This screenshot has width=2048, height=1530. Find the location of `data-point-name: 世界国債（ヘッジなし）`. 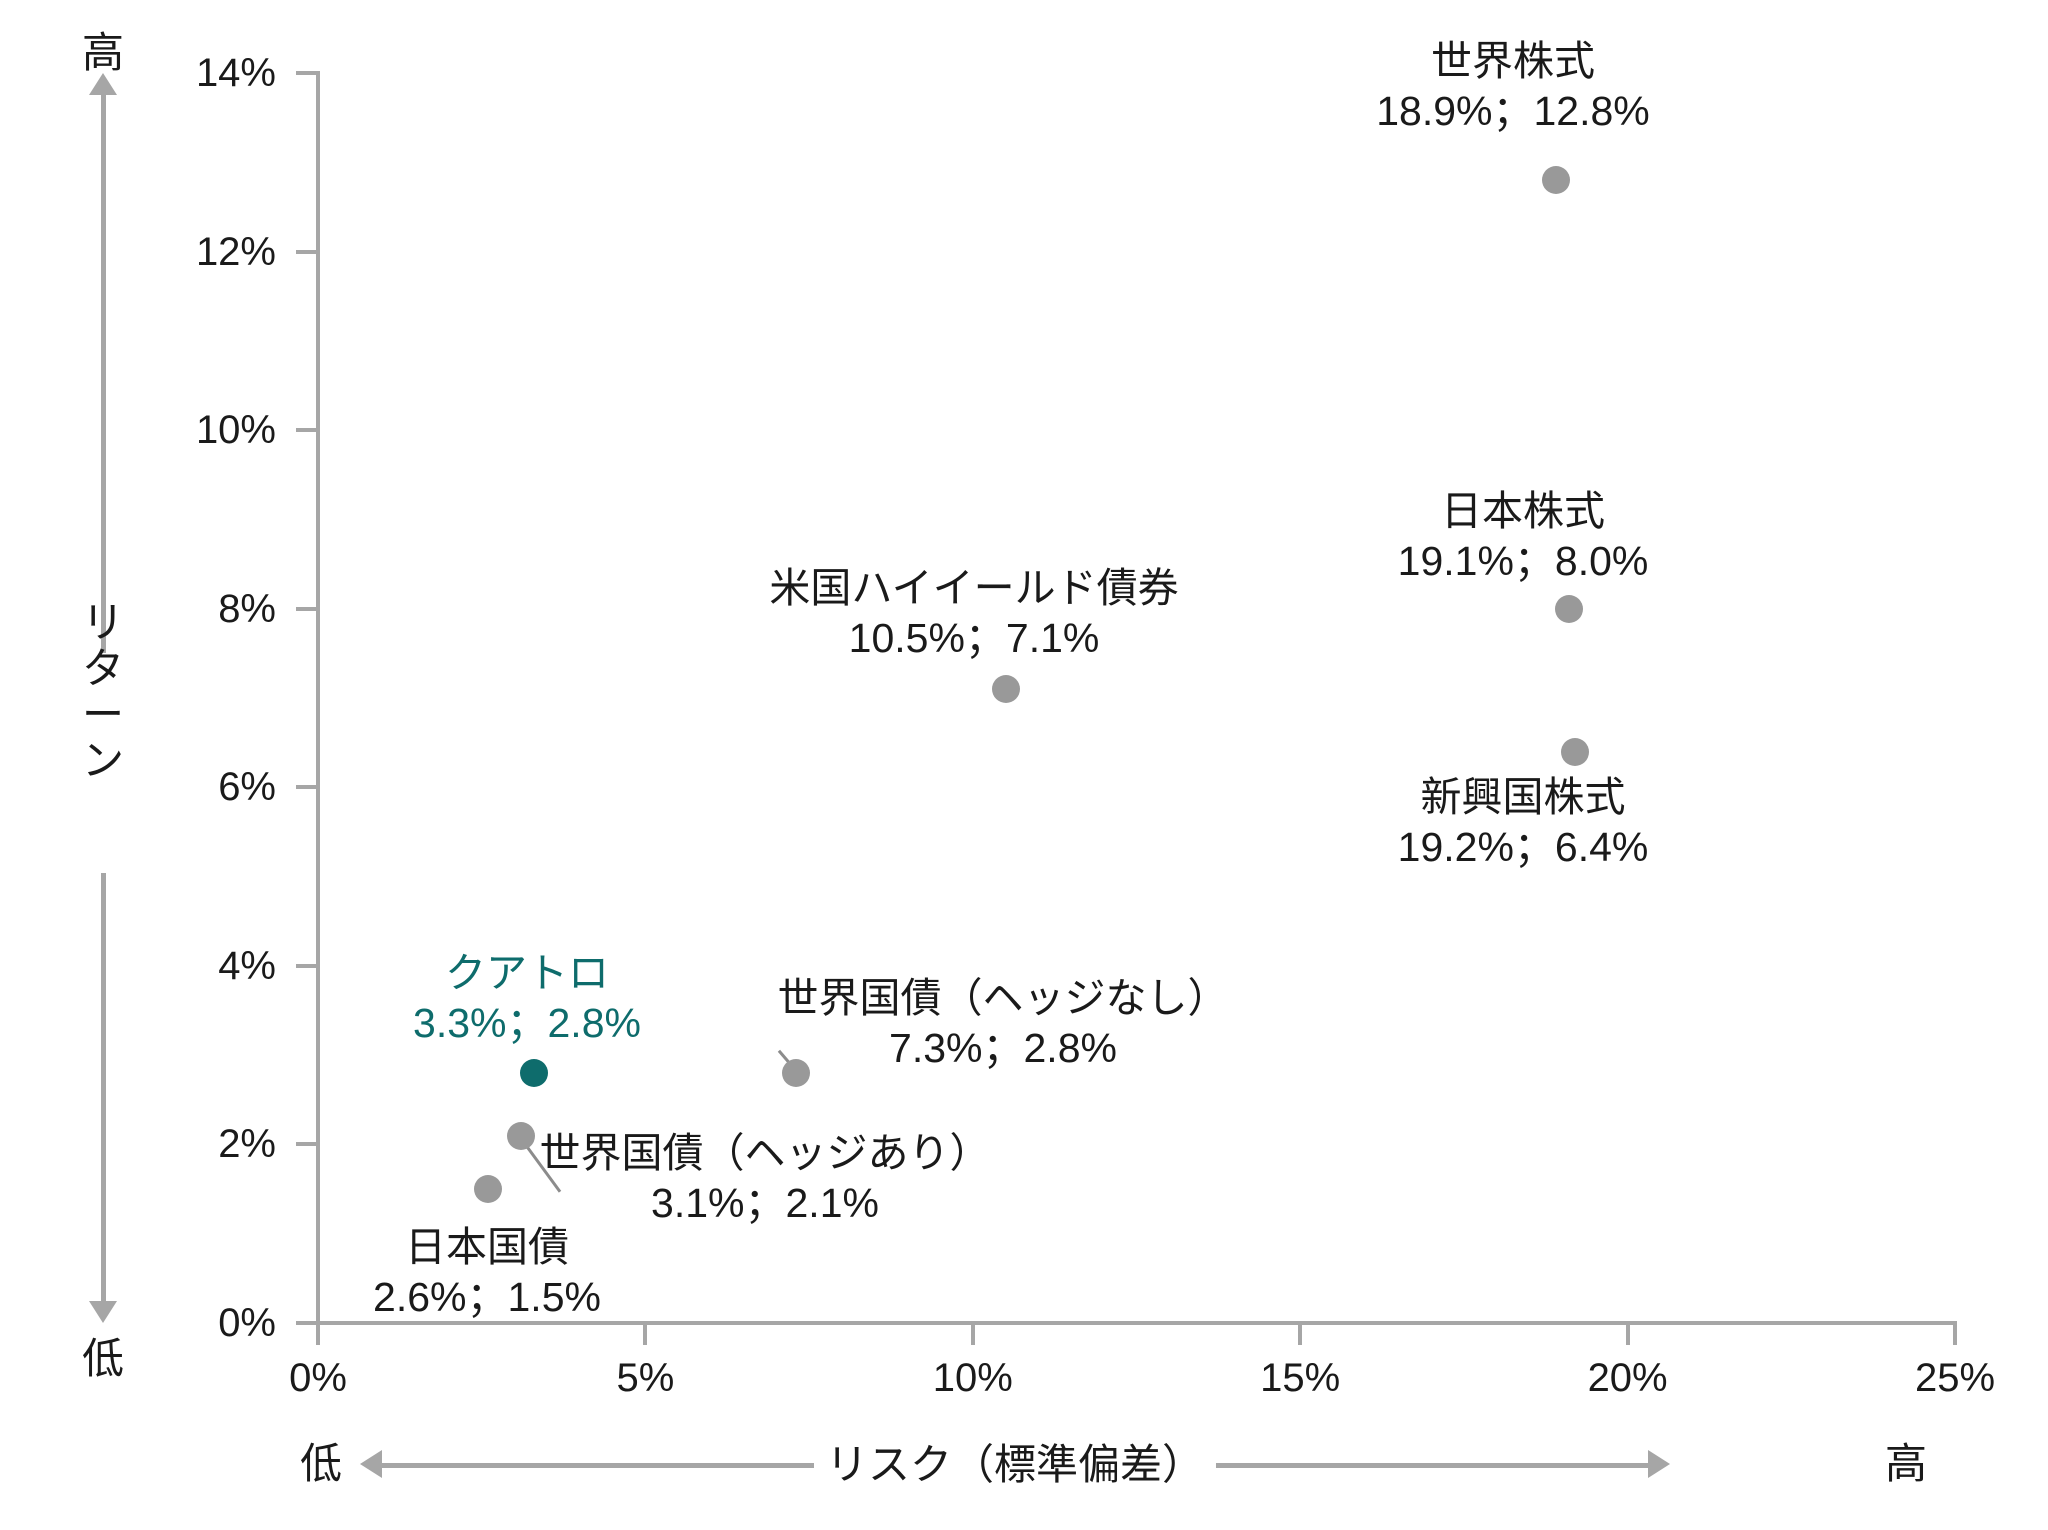

data-point-name: 世界国債（ヘッジなし） is located at coordinates (1003, 998).